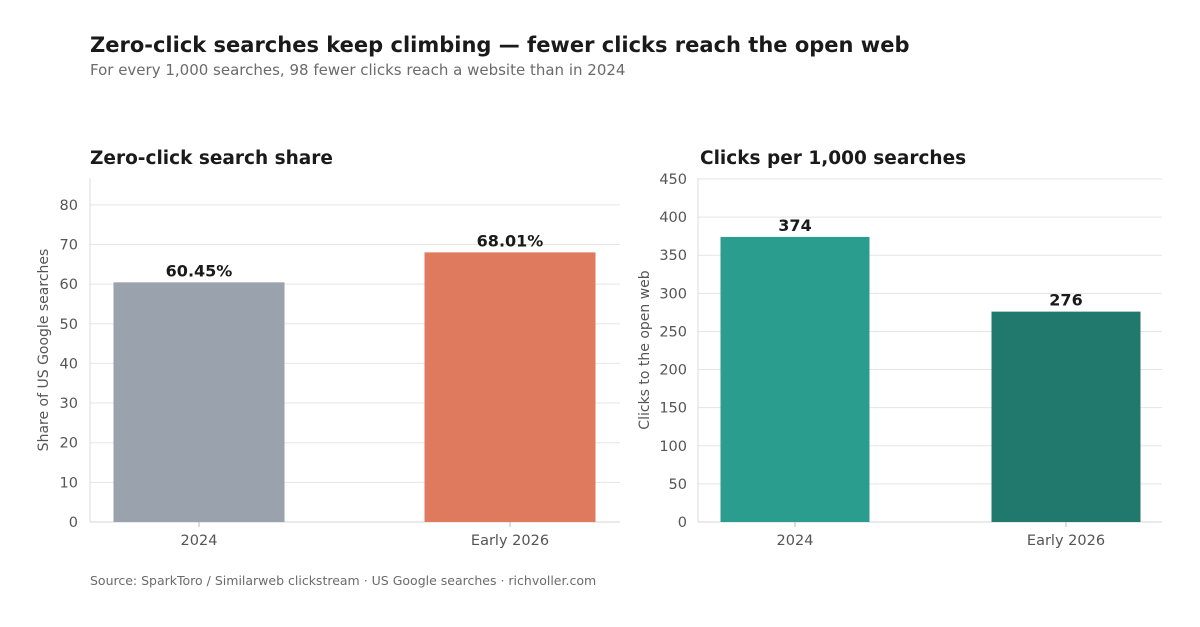 The height and width of the screenshot is (627, 1200). What do you see at coordinates (673, 371) in the screenshot?
I see `y-tick-label: 200` at bounding box center [673, 371].